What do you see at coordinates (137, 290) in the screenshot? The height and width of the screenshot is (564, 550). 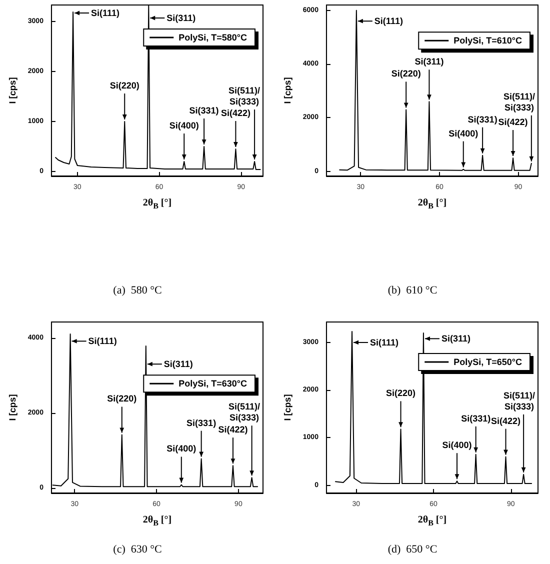 I see `text: (a) 580 °C` at bounding box center [137, 290].